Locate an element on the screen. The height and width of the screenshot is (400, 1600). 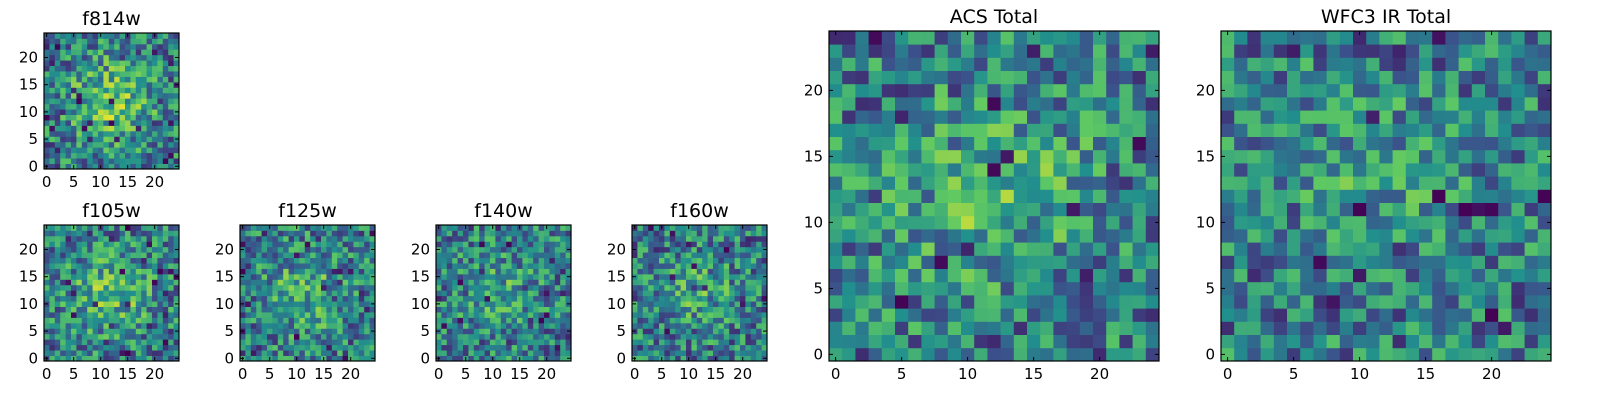
y-tick-label: 0 is located at coordinates (229, 358).